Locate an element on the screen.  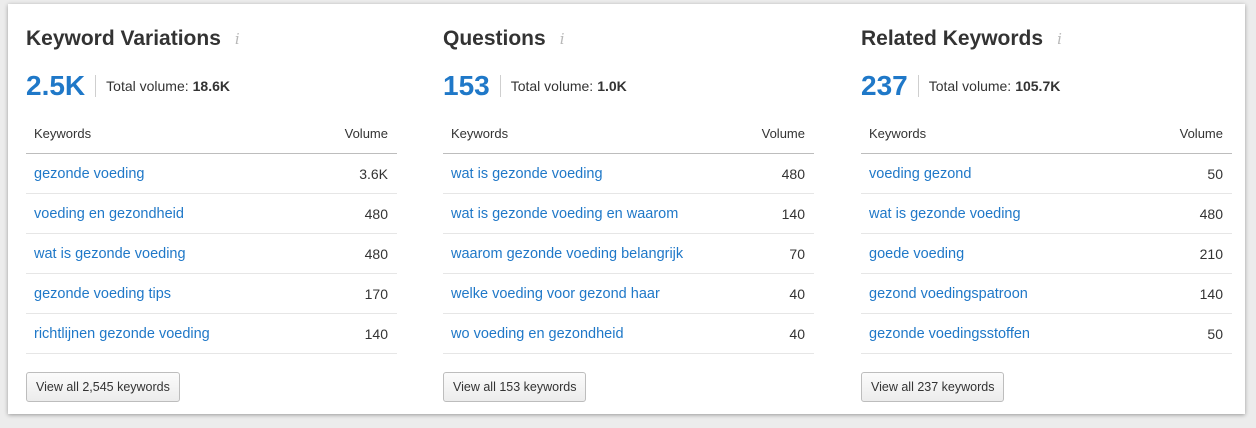
table-row: voeding gezond 50 is located at coordinates (1046, 174).